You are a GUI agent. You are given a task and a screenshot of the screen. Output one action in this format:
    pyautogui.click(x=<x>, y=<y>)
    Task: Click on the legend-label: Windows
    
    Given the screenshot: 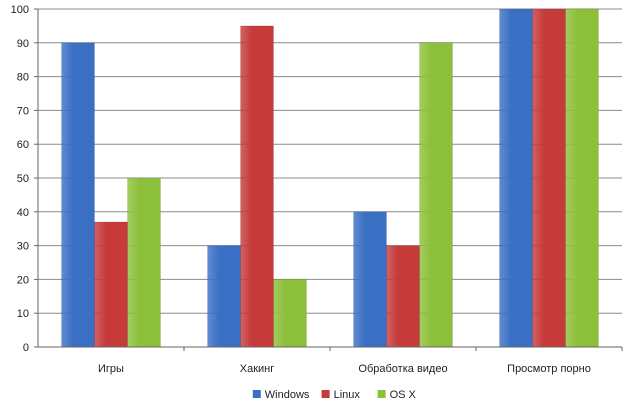 What is the action you would take?
    pyautogui.click(x=287, y=395)
    